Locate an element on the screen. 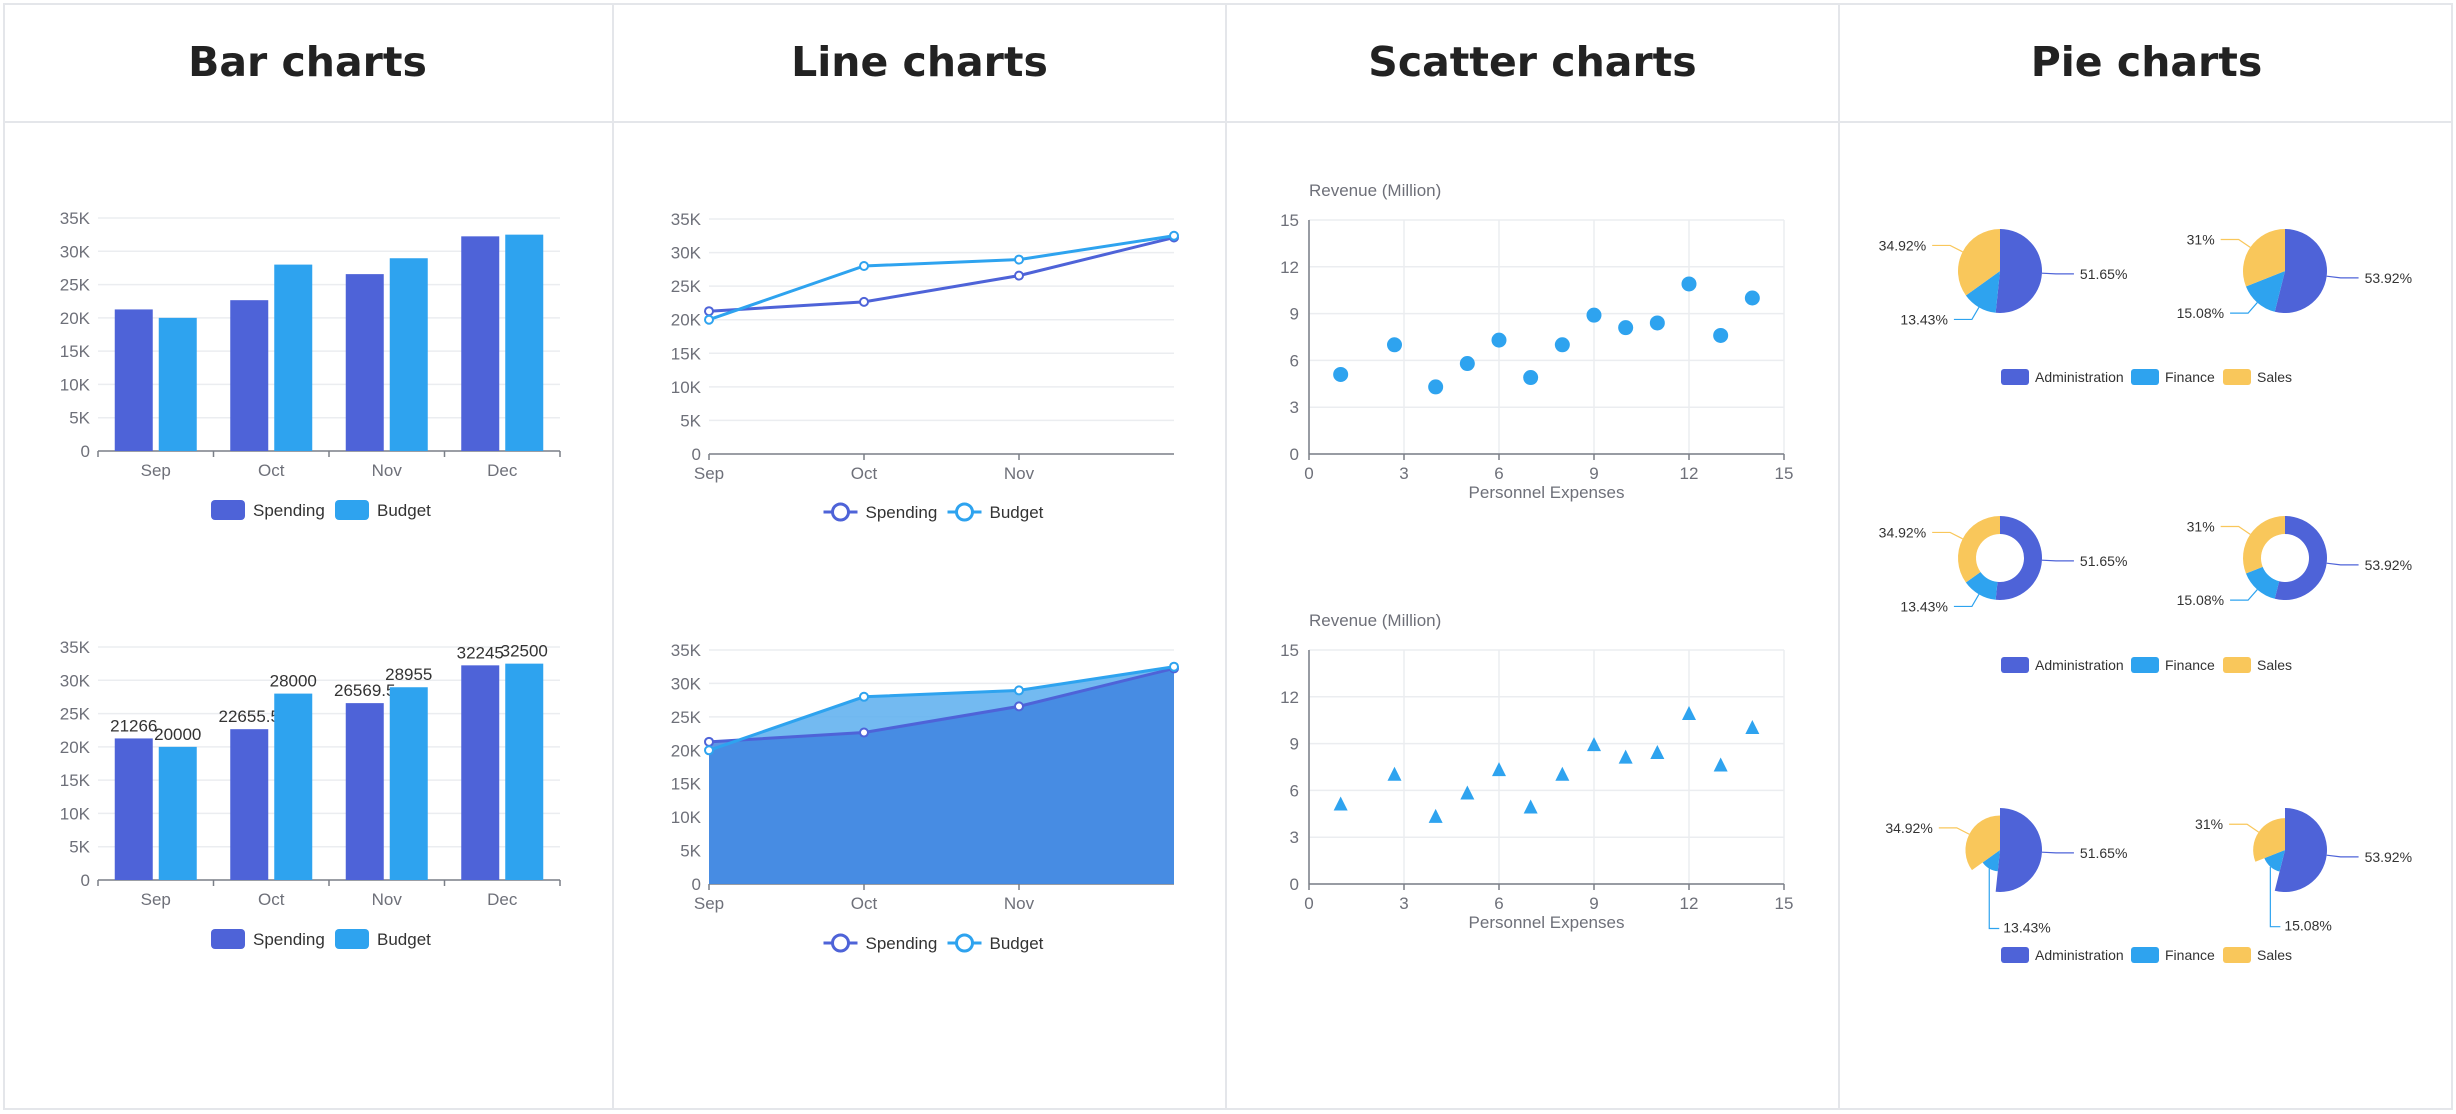 The height and width of the screenshot is (1114, 2456). y-tick-label: 3 is located at coordinates (1294, 837).